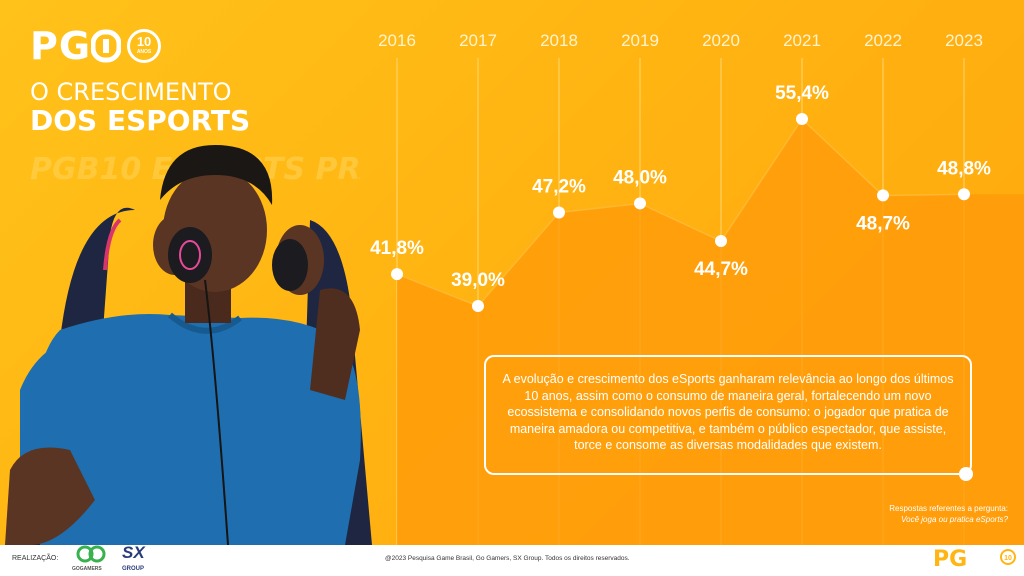  What do you see at coordinates (721, 40) in the screenshot?
I see `year-label-2020: 2020` at bounding box center [721, 40].